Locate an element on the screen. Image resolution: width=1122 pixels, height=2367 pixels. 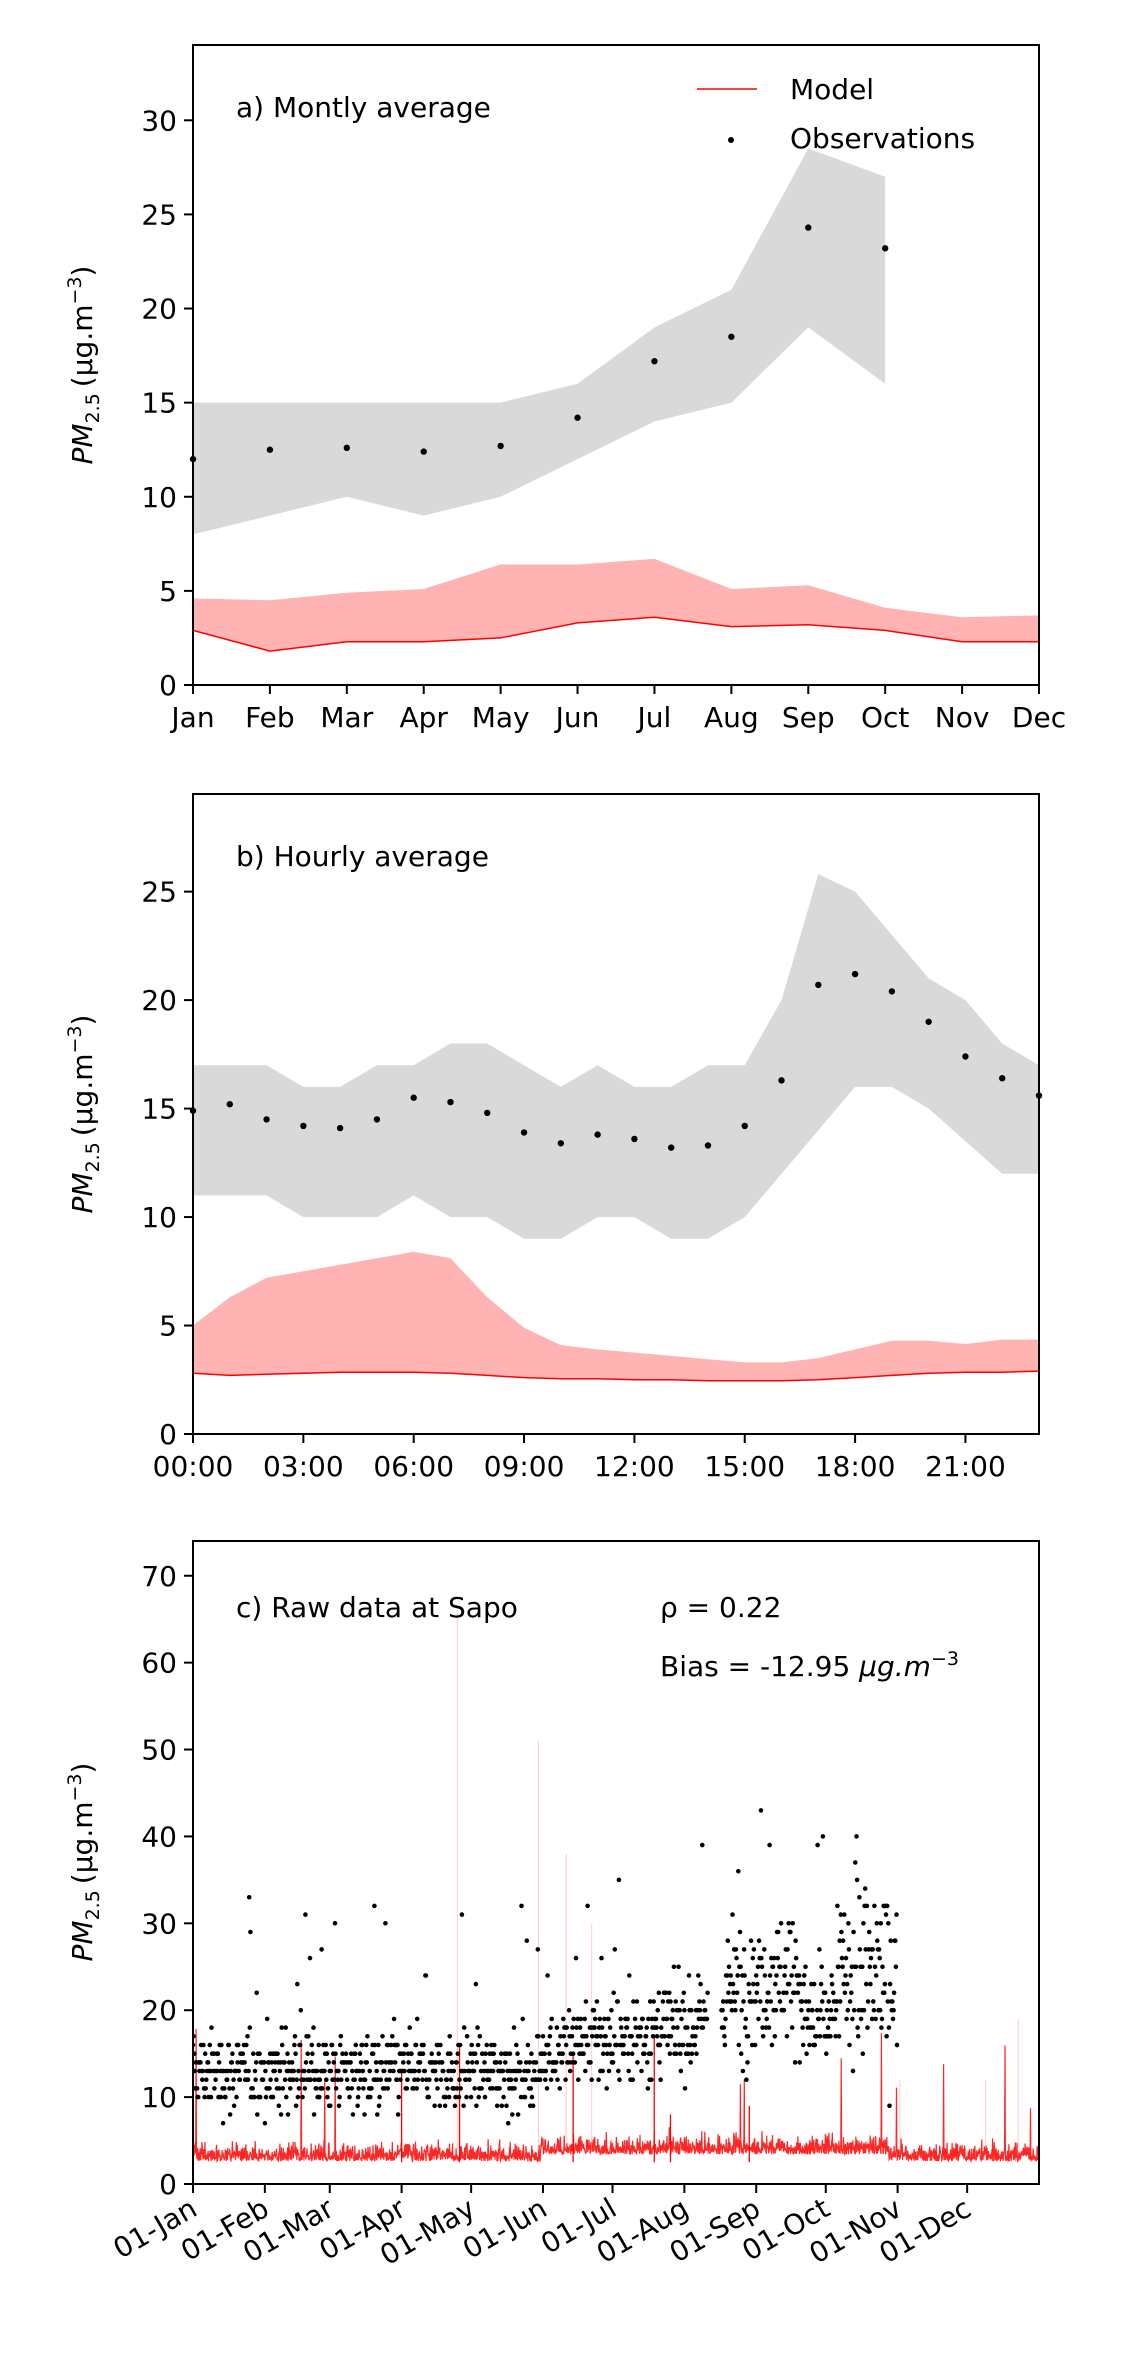
x-tick-label: Dec is located at coordinates (1039, 717).